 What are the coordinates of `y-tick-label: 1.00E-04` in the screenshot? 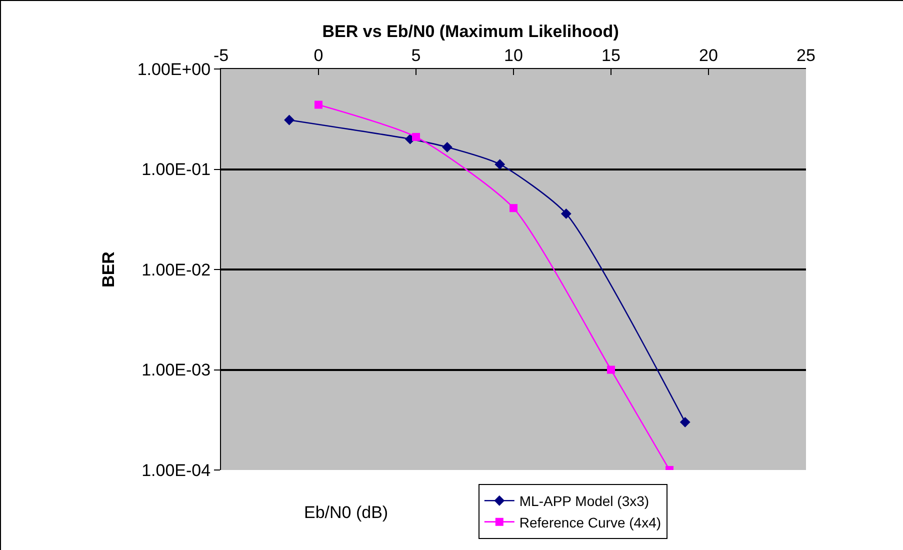 It's located at (176, 470).